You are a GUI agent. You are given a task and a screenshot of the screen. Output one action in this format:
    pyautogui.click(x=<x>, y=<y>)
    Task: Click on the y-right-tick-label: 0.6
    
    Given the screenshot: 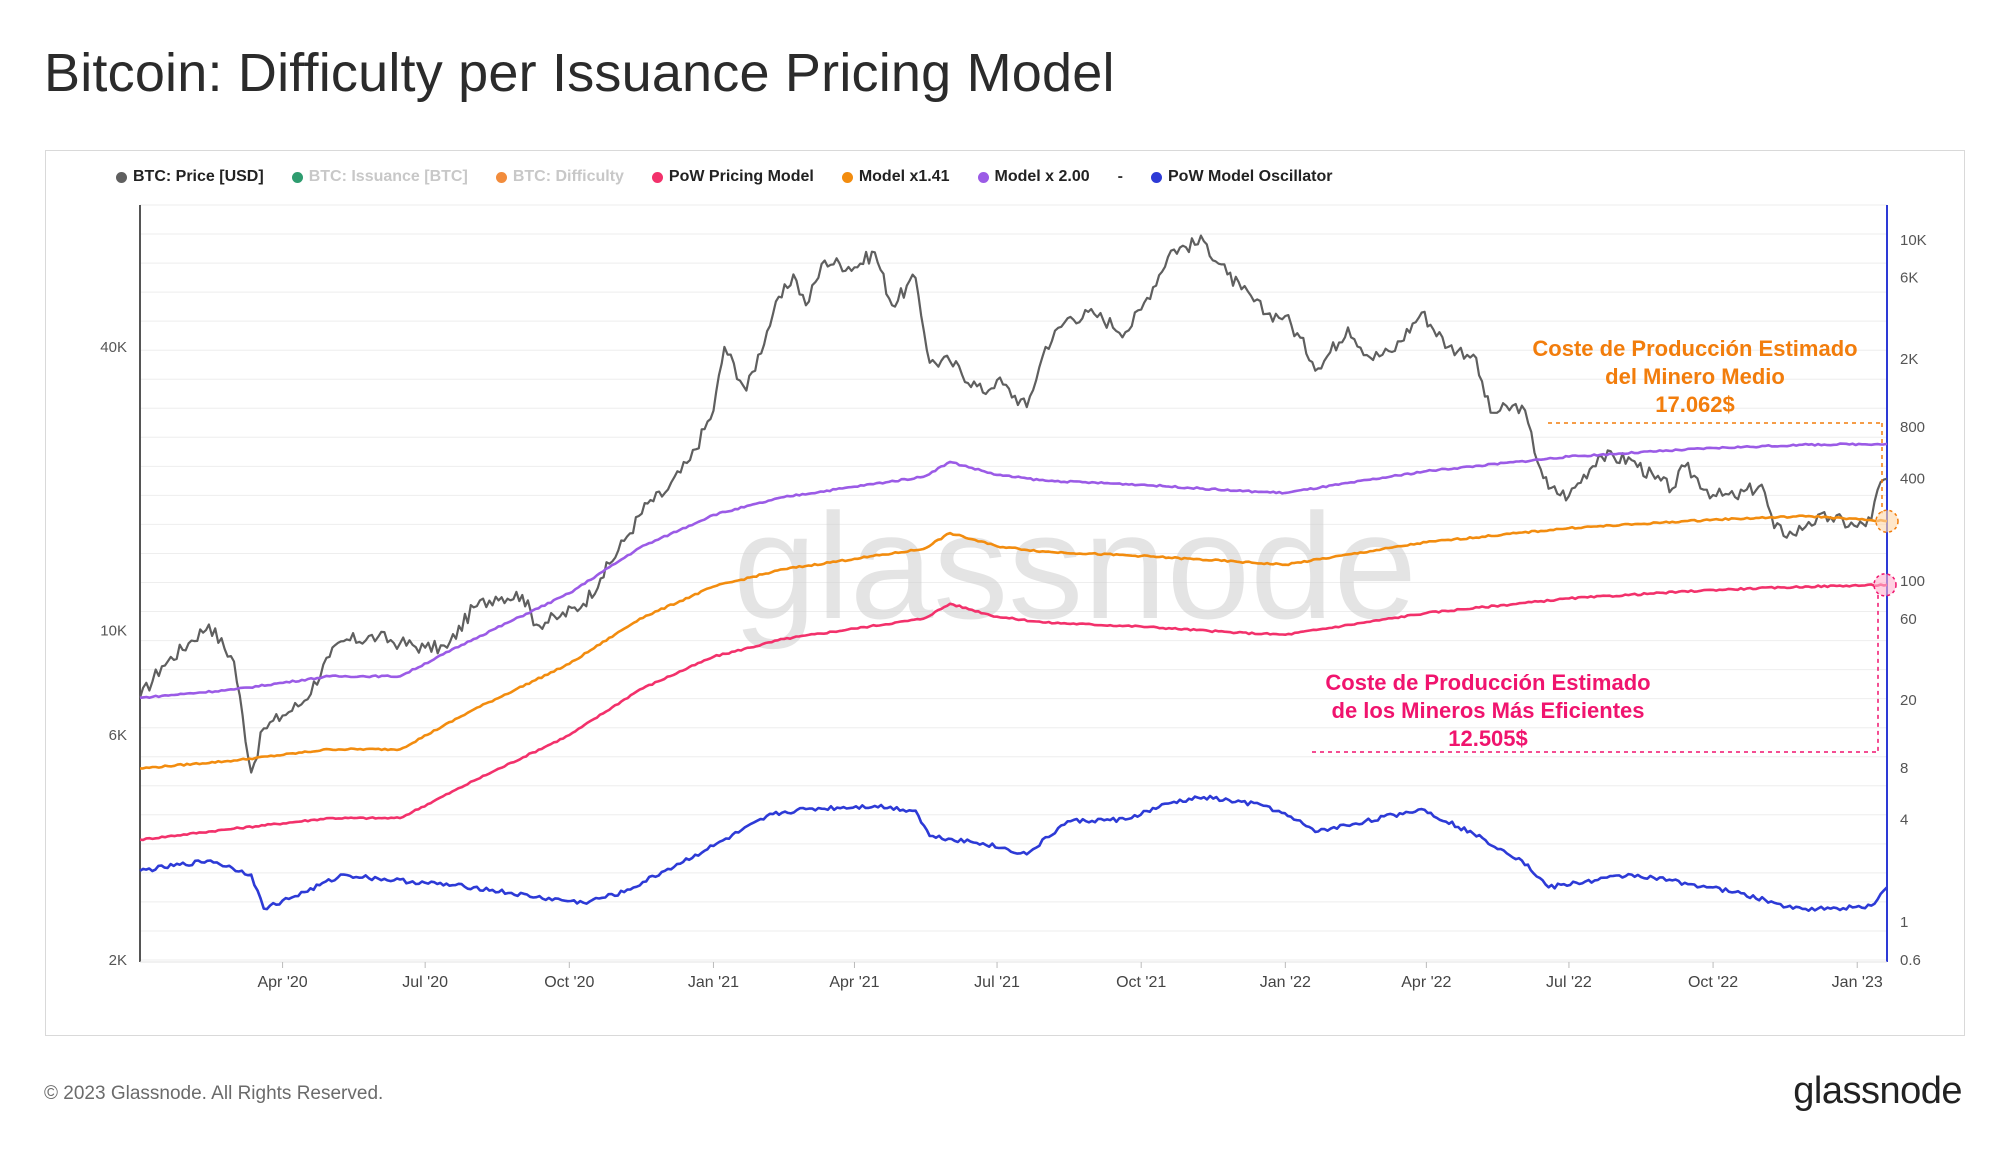 What is the action you would take?
    pyautogui.click(x=1910, y=960)
    